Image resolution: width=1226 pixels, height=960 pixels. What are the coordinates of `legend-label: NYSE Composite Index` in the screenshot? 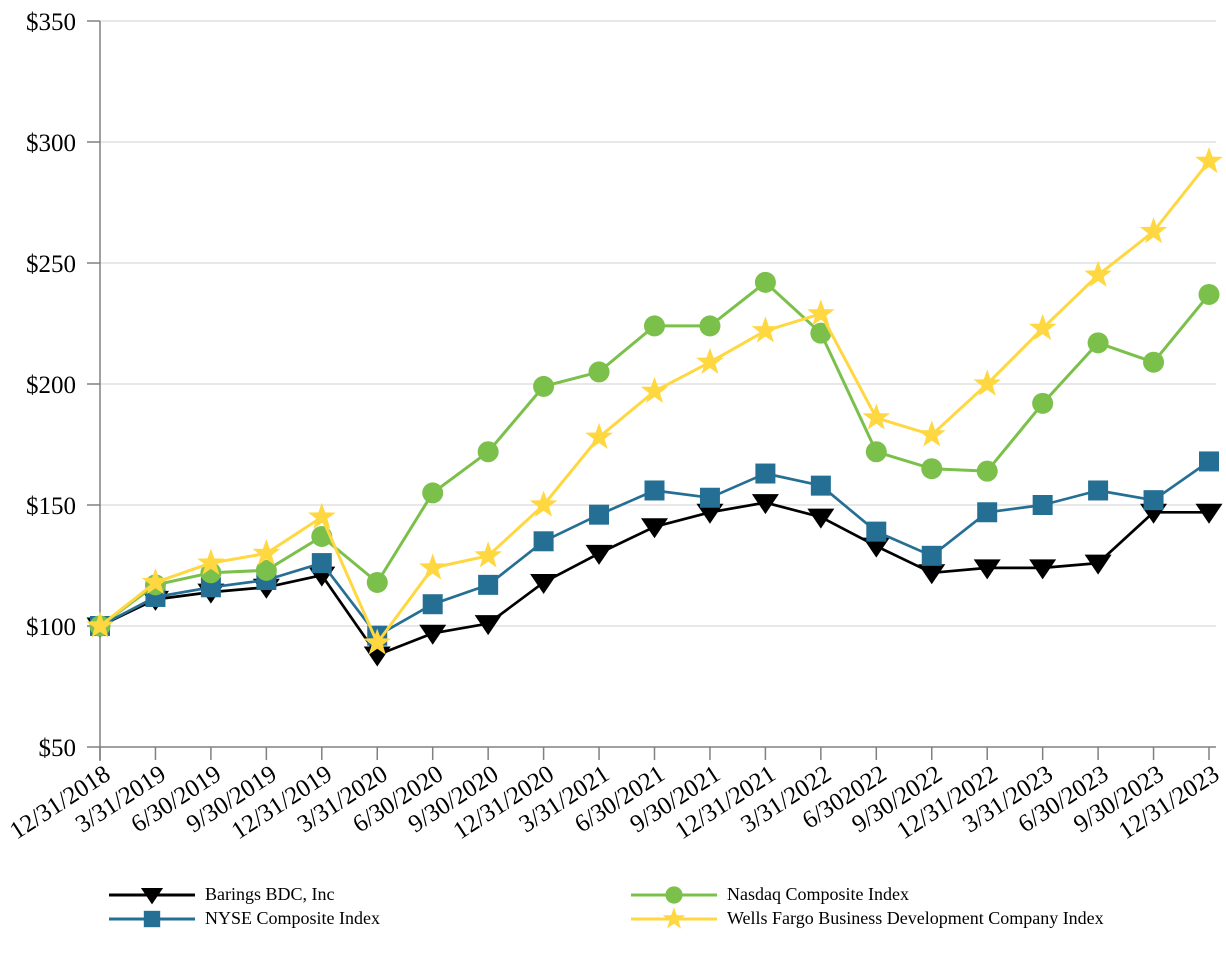 It's located at (292, 918).